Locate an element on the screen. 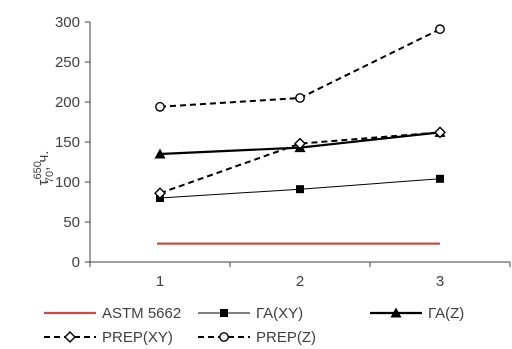 The image size is (512, 349). legend-label: ГА(XY) is located at coordinates (279, 313).